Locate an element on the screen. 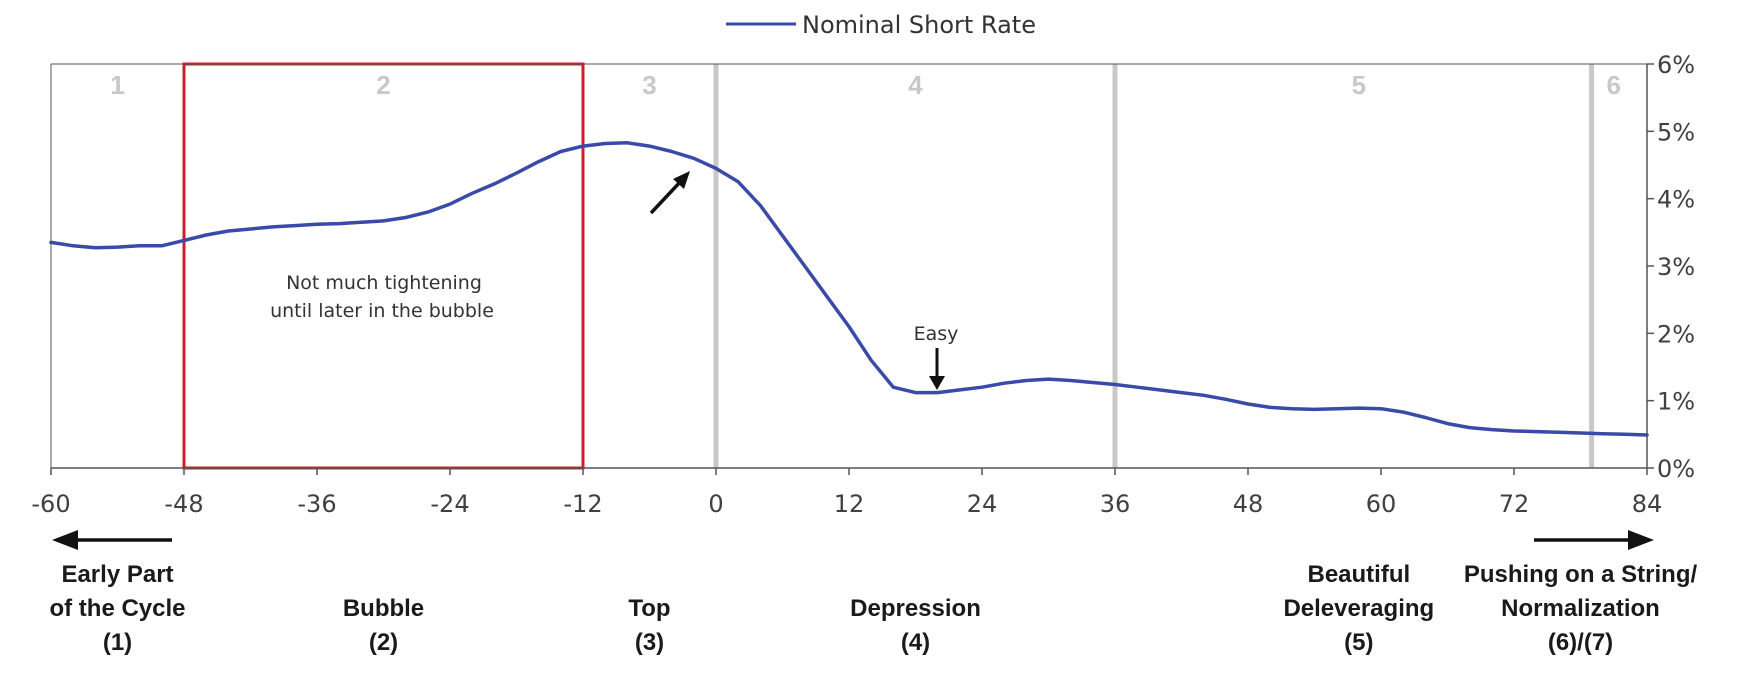 Image resolution: width=1751 pixels, height=679 pixels. phase-label-line: Normalization is located at coordinates (1580, 608).